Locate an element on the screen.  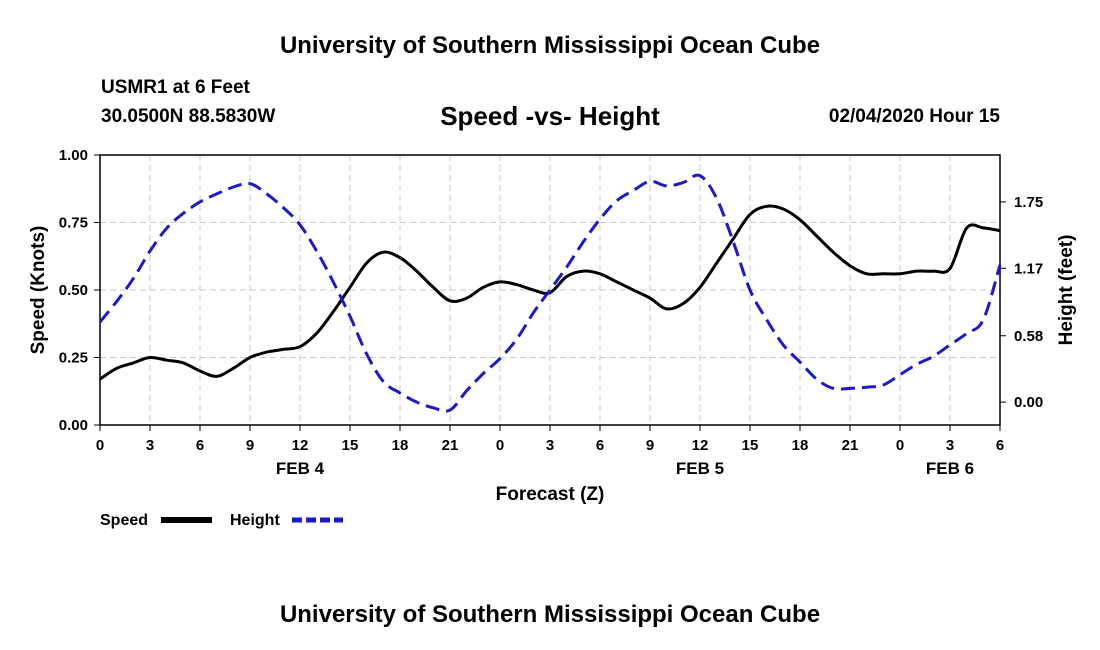
date-label: FEB 6 is located at coordinates (950, 468).